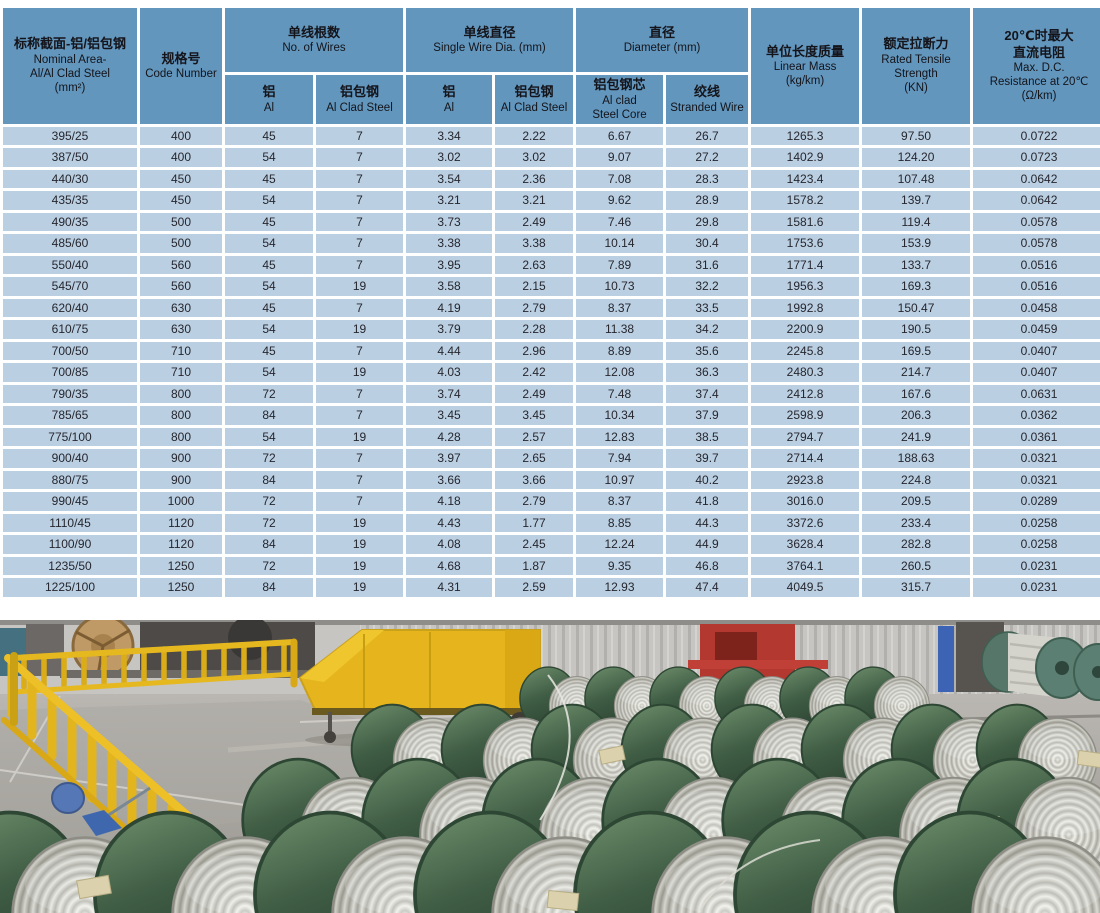  I want to click on table-cell: 2412.8, so click(805, 394).